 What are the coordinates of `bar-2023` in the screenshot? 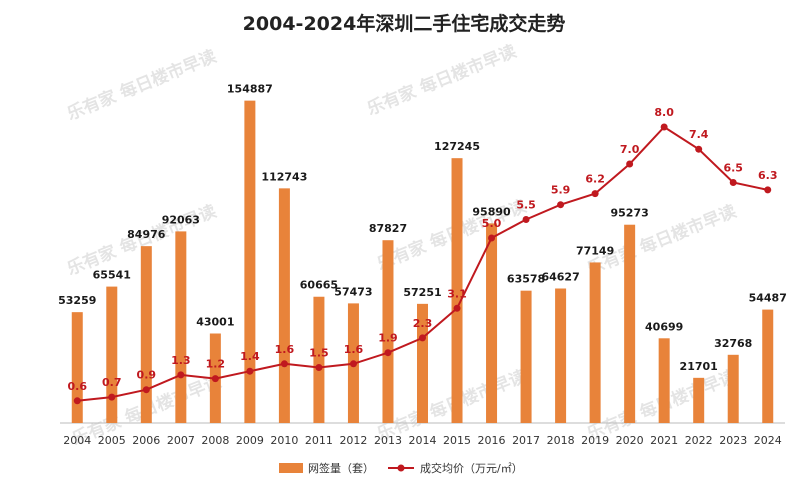 It's located at (733, 388).